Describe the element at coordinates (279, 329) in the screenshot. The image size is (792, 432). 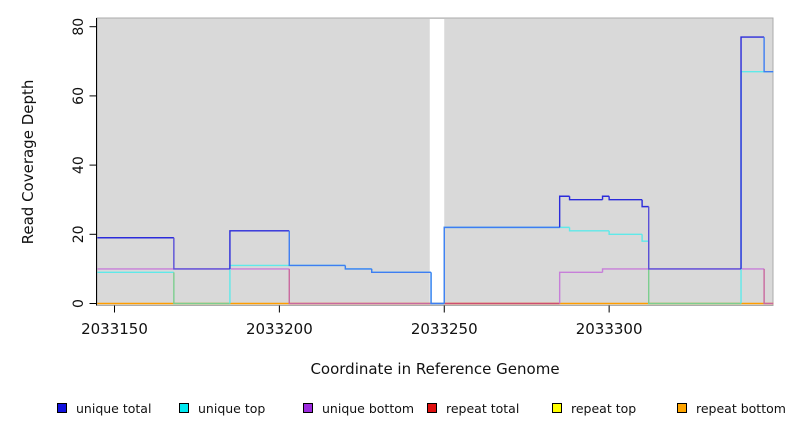
I see `x-tick-label: 2033200` at that location.